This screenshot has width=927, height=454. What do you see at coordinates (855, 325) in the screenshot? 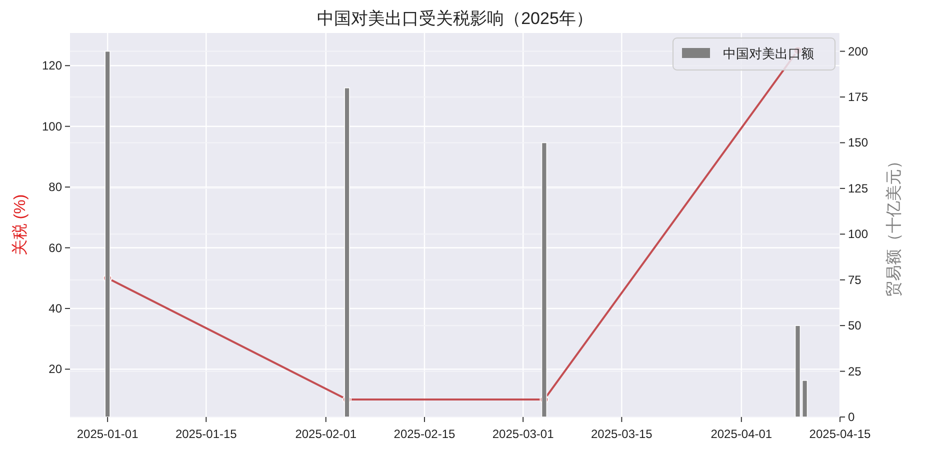
I see `y2-tick-label: 50` at bounding box center [855, 325].